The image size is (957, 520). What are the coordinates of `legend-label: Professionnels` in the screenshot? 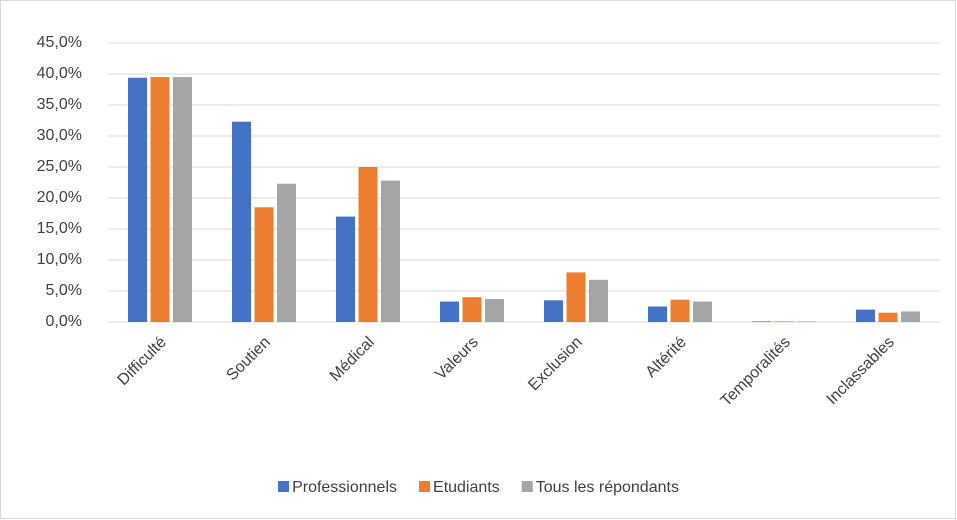 It's located at (344, 487).